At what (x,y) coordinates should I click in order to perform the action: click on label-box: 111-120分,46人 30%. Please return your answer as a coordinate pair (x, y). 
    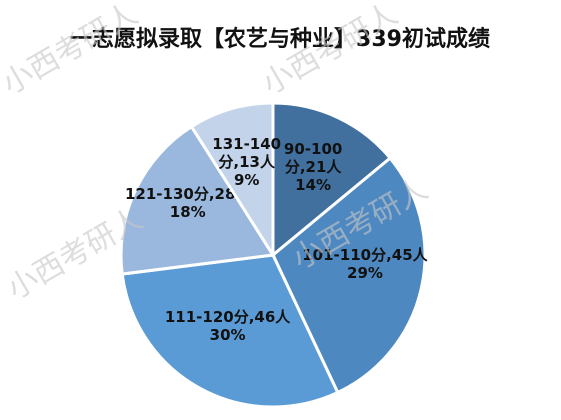
    Looking at the image, I should click on (228, 326).